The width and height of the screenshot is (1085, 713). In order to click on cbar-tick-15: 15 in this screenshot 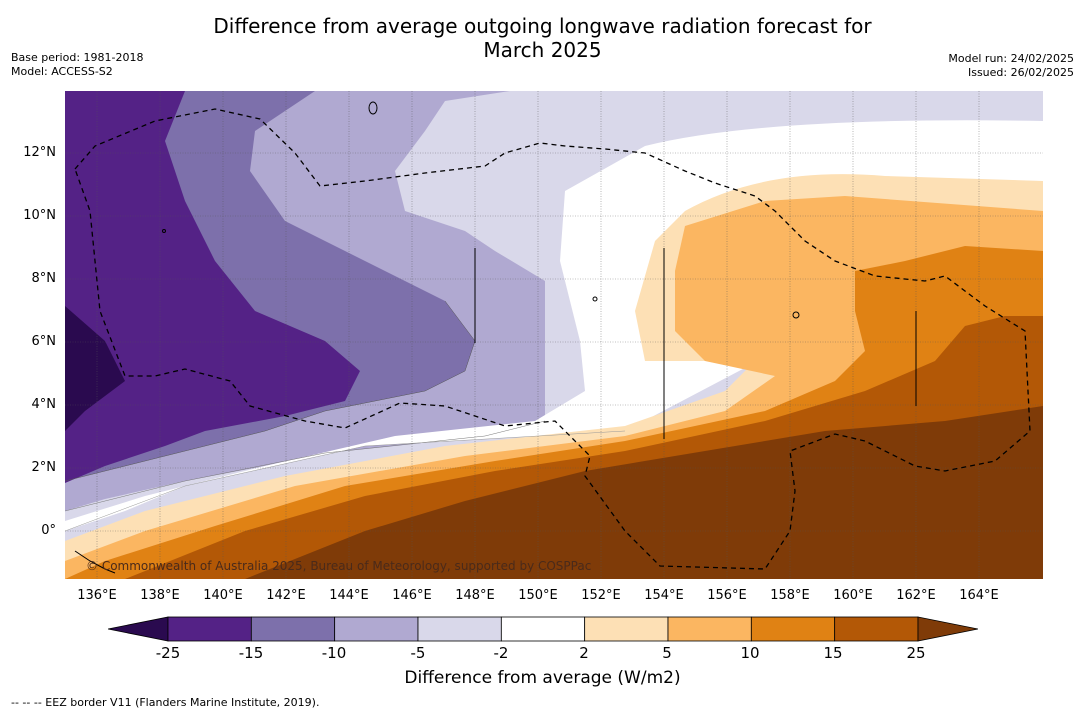, I will do `click(833, 653)`.